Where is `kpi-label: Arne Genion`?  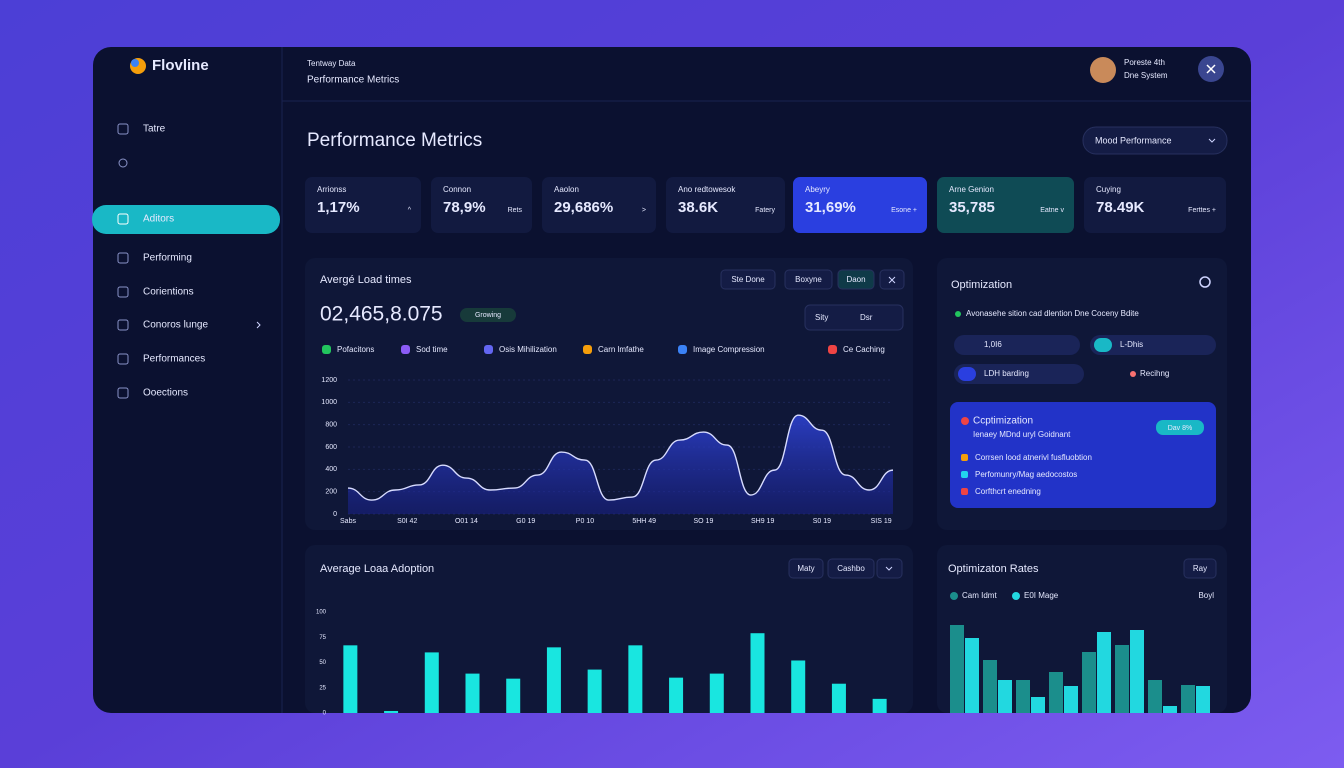 kpi-label: Arne Genion is located at coordinates (971, 189).